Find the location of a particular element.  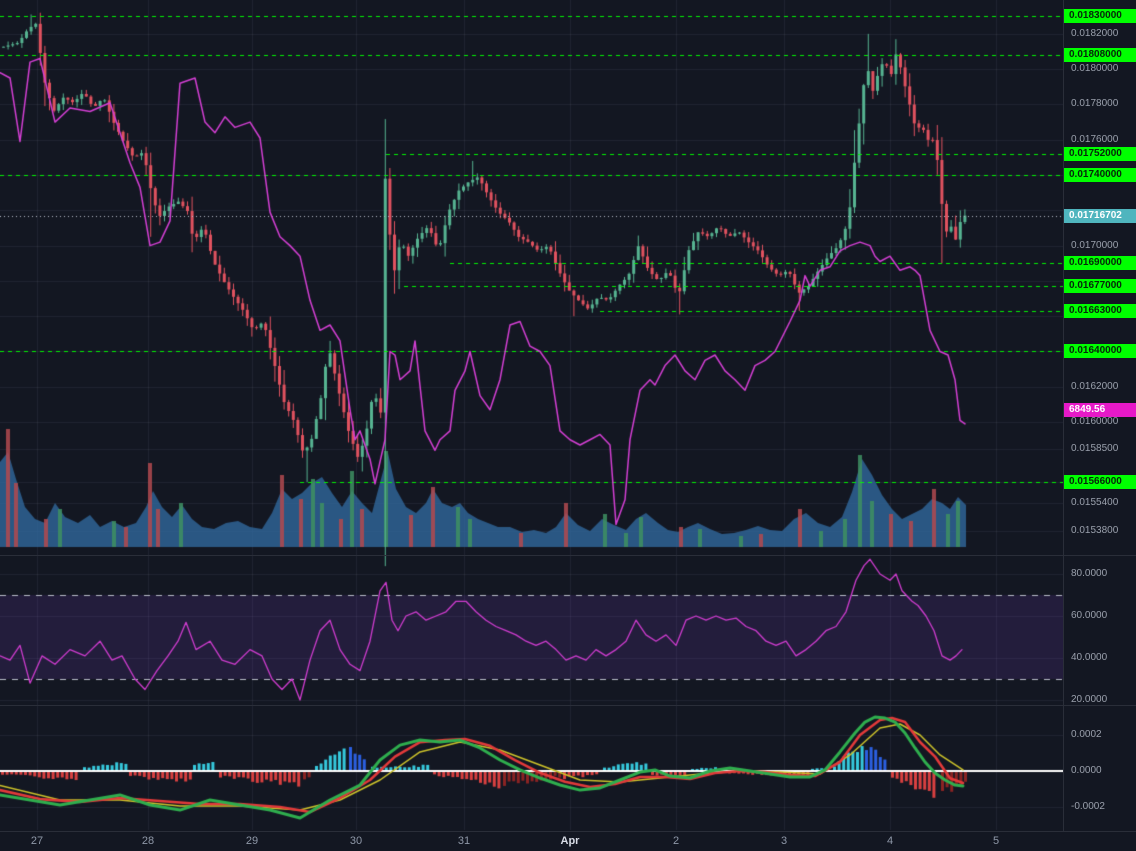

pane-separator-price-rsi is located at coordinates (531, 555).